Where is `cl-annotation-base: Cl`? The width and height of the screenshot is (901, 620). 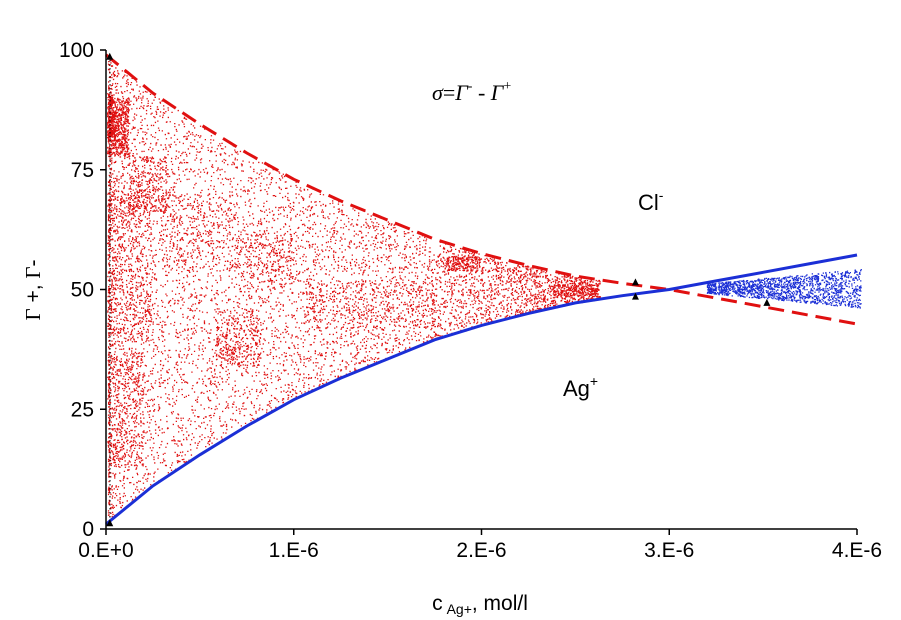
cl-annotation-base: Cl is located at coordinates (648, 202).